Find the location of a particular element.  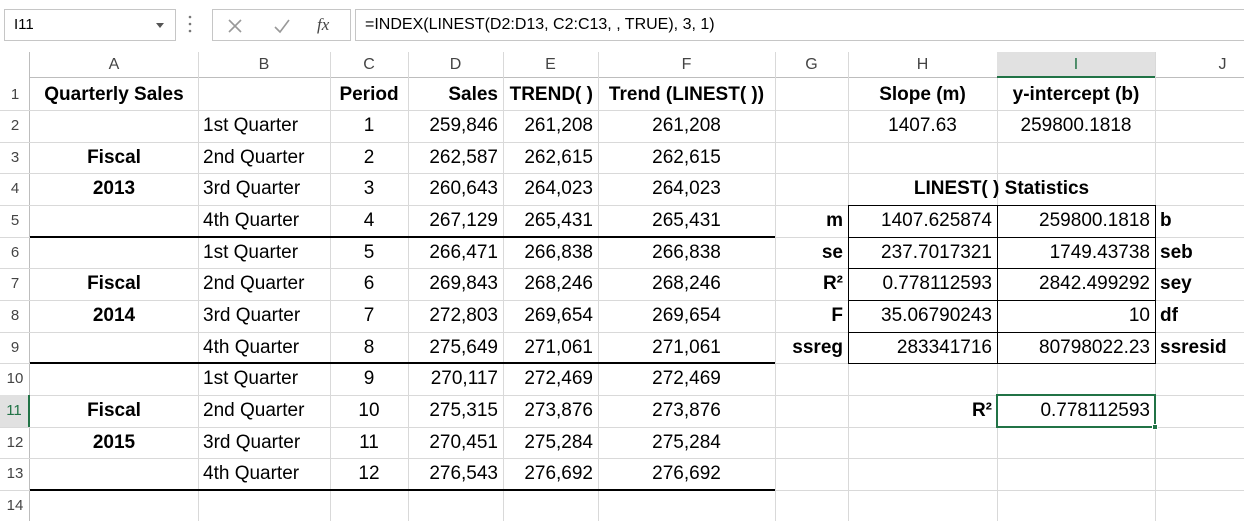

row-header: 13 is located at coordinates (15, 474).